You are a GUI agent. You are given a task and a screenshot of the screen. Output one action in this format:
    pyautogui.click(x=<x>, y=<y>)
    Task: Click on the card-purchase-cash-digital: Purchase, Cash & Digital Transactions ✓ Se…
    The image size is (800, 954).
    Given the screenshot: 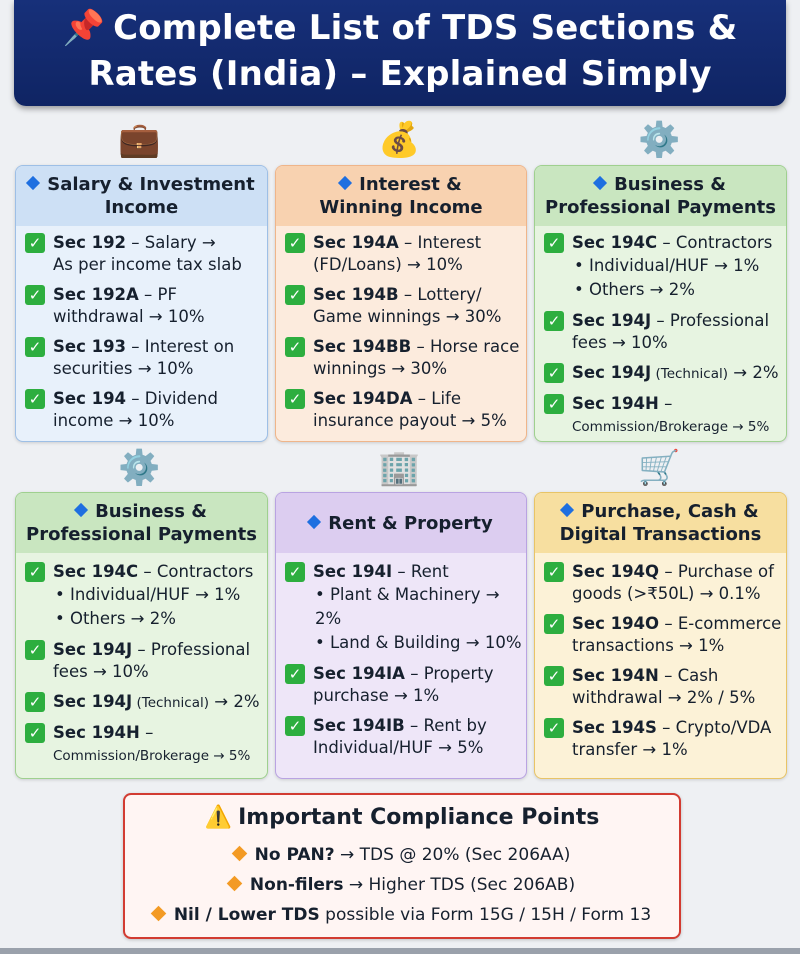 What is the action you would take?
    pyautogui.click(x=660, y=635)
    